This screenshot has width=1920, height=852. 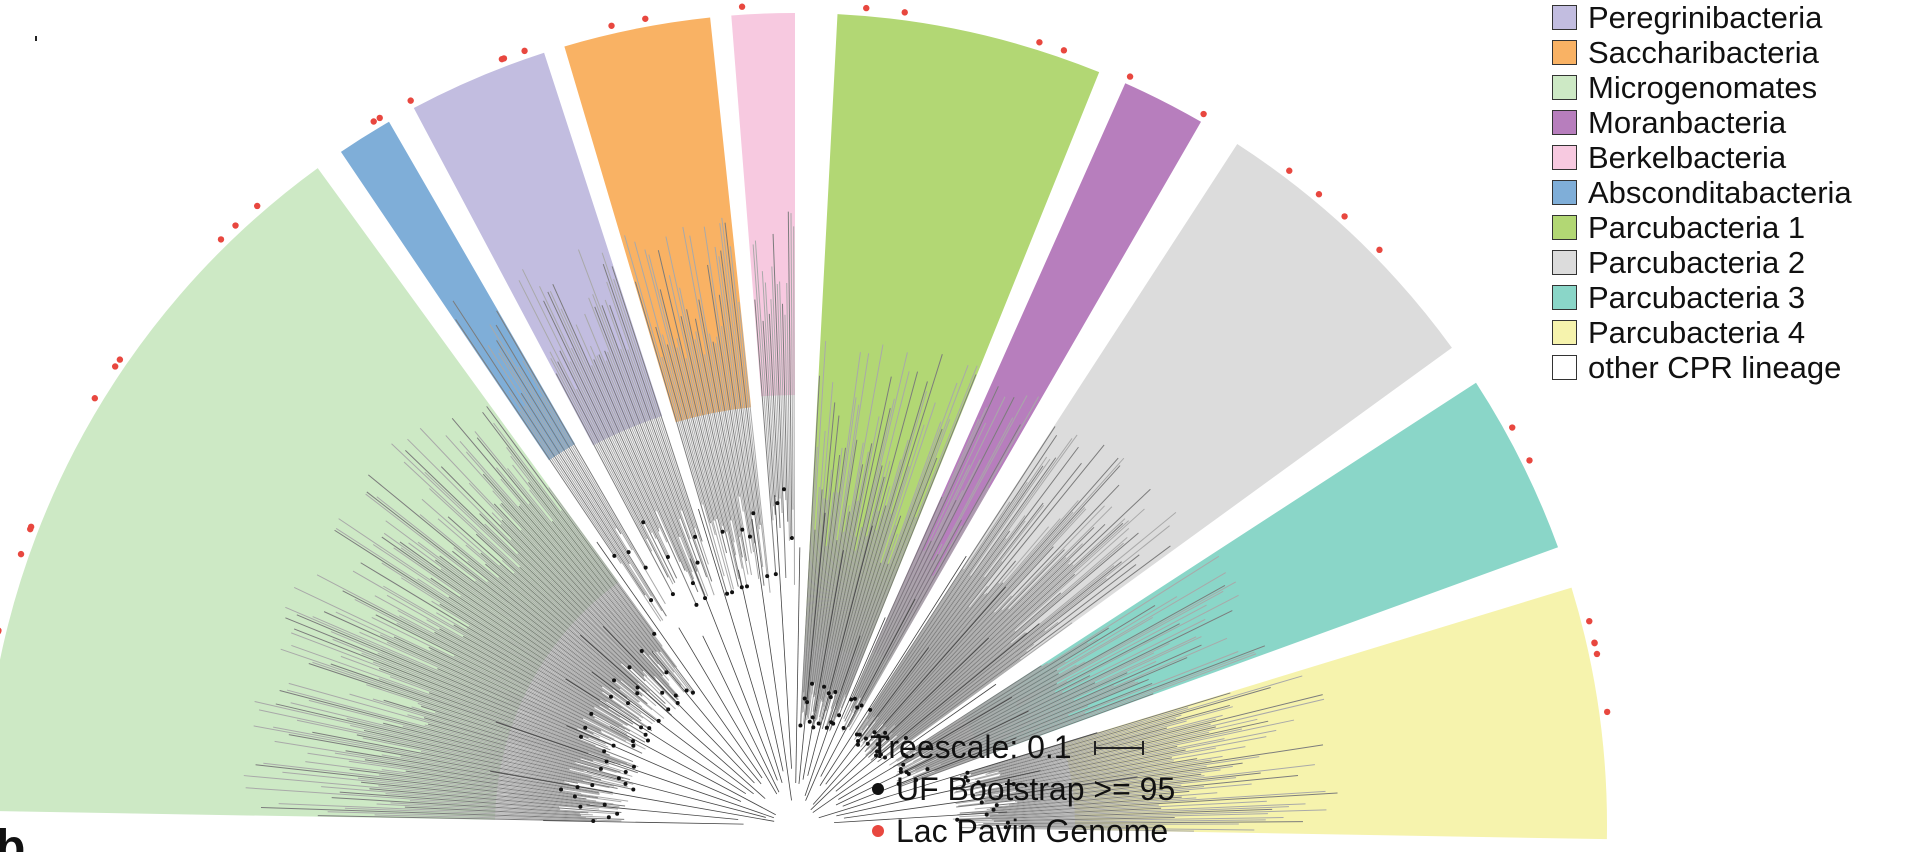 What do you see at coordinates (1687, 122) in the screenshot?
I see `legend-label: Moranbacteria` at bounding box center [1687, 122].